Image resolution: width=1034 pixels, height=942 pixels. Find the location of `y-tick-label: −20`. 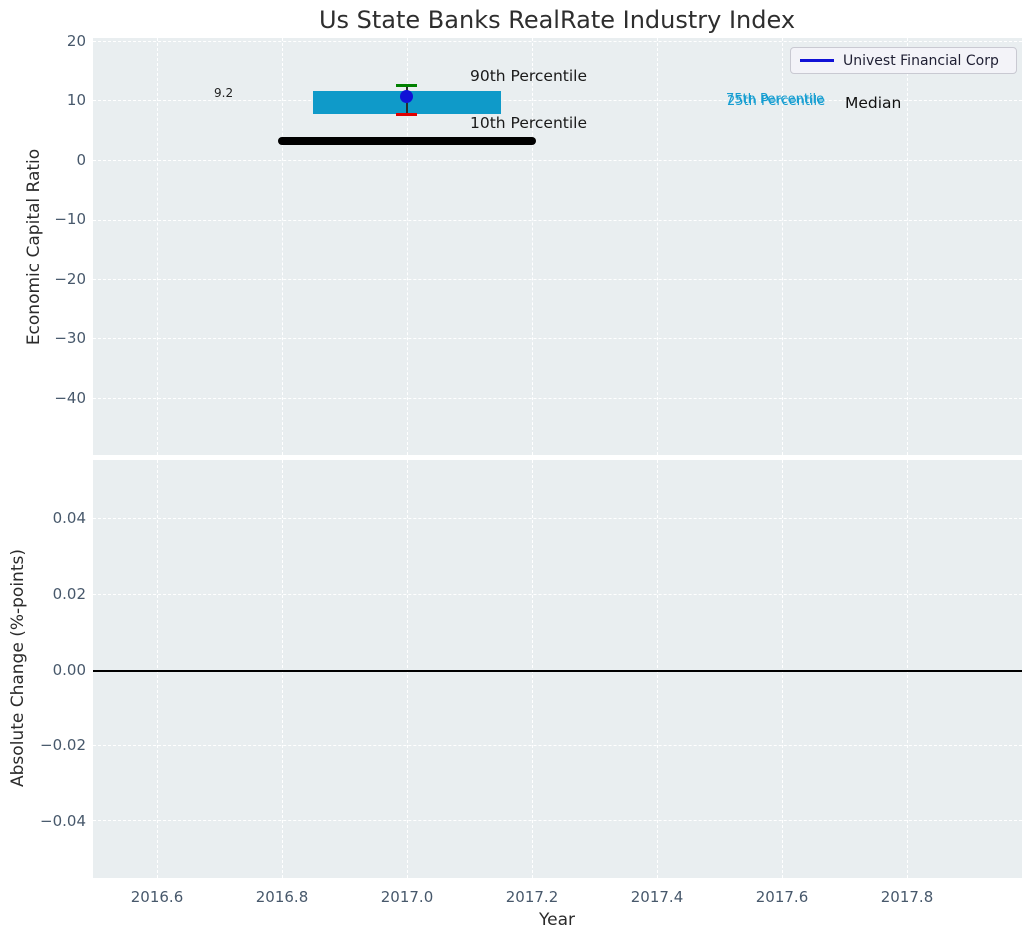

y-tick-label: −20 is located at coordinates (70, 279).